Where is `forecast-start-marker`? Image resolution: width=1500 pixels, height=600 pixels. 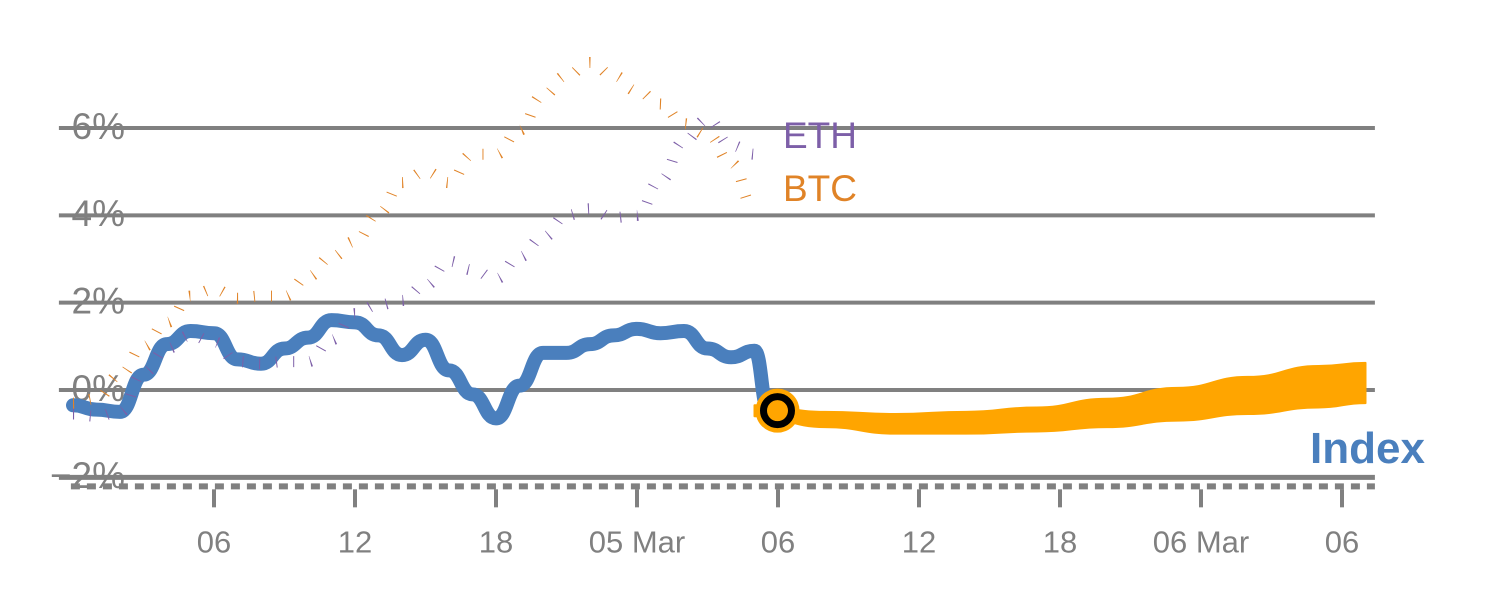 forecast-start-marker is located at coordinates (777, 411).